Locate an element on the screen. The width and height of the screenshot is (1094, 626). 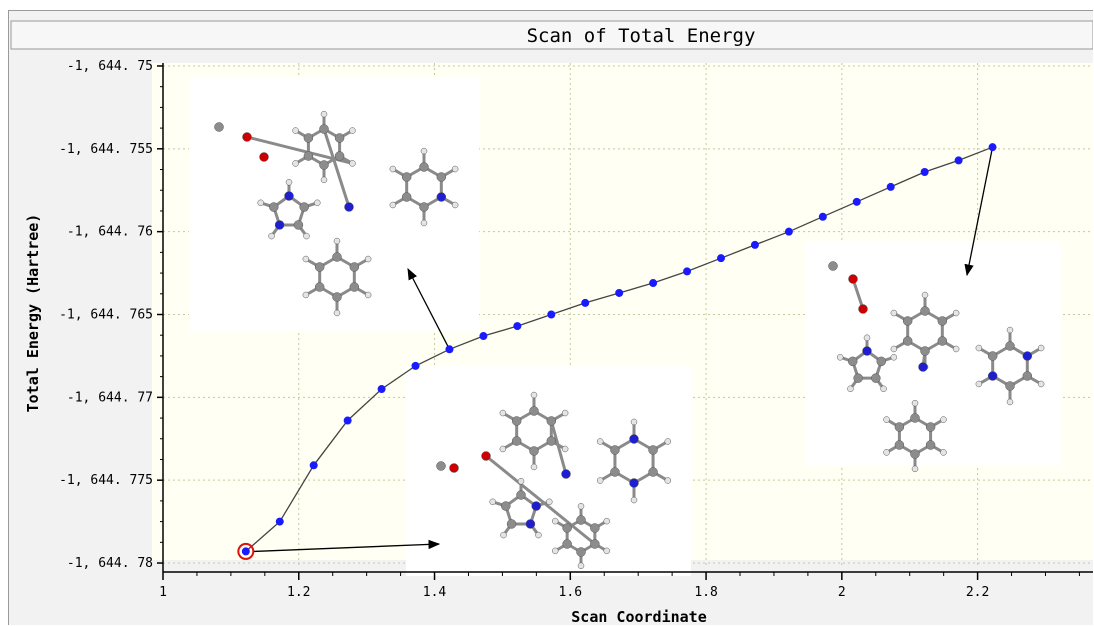
x-tick-label: 1.4 is located at coordinates (435, 592).